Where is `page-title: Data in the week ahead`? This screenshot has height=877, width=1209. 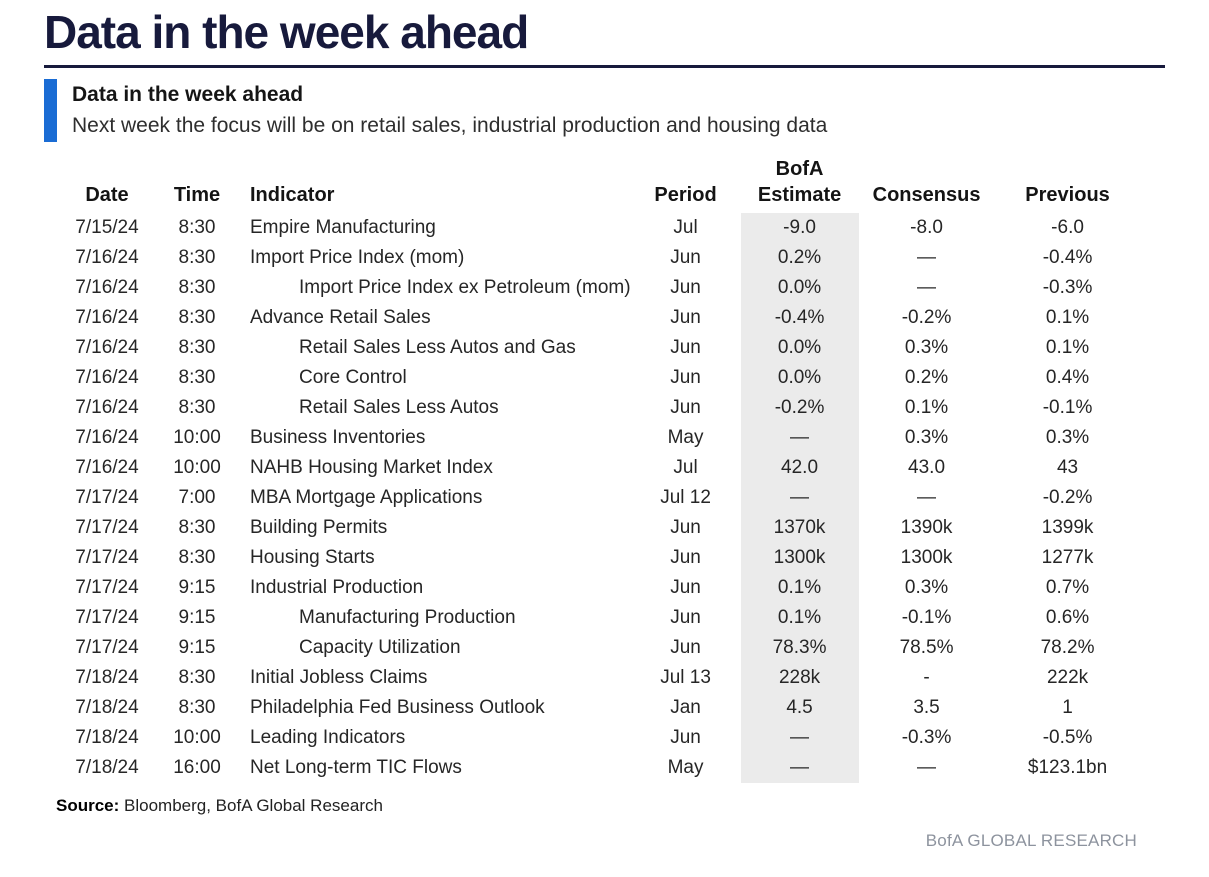
page-title: Data in the week ahead is located at coordinates (286, 32).